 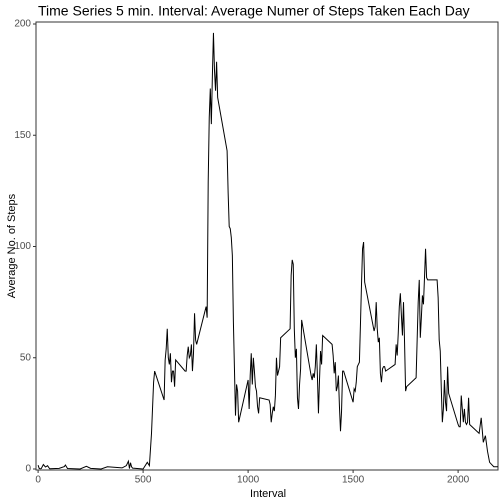 What do you see at coordinates (26, 357) in the screenshot?
I see `y-tick-label: 50` at bounding box center [26, 357].